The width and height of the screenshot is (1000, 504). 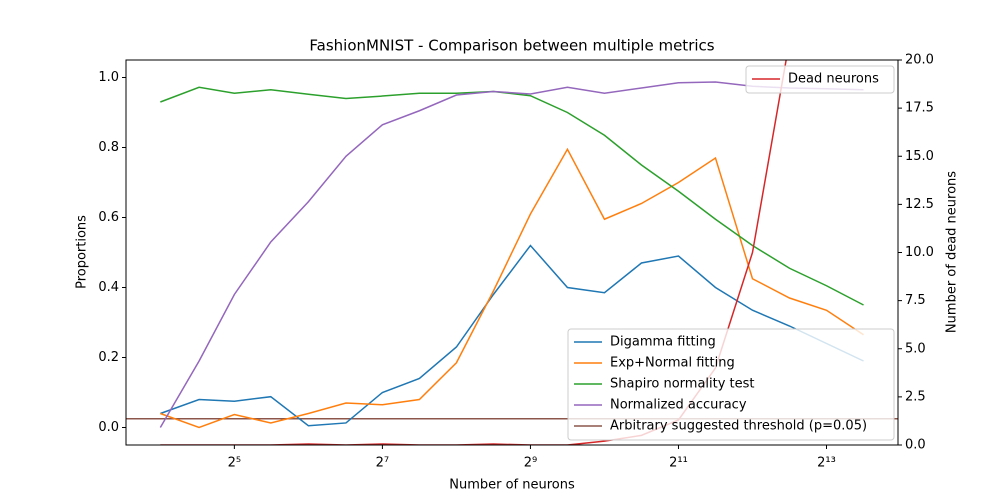 I want to click on y2-tick-label: 2.5, so click(x=915, y=396).